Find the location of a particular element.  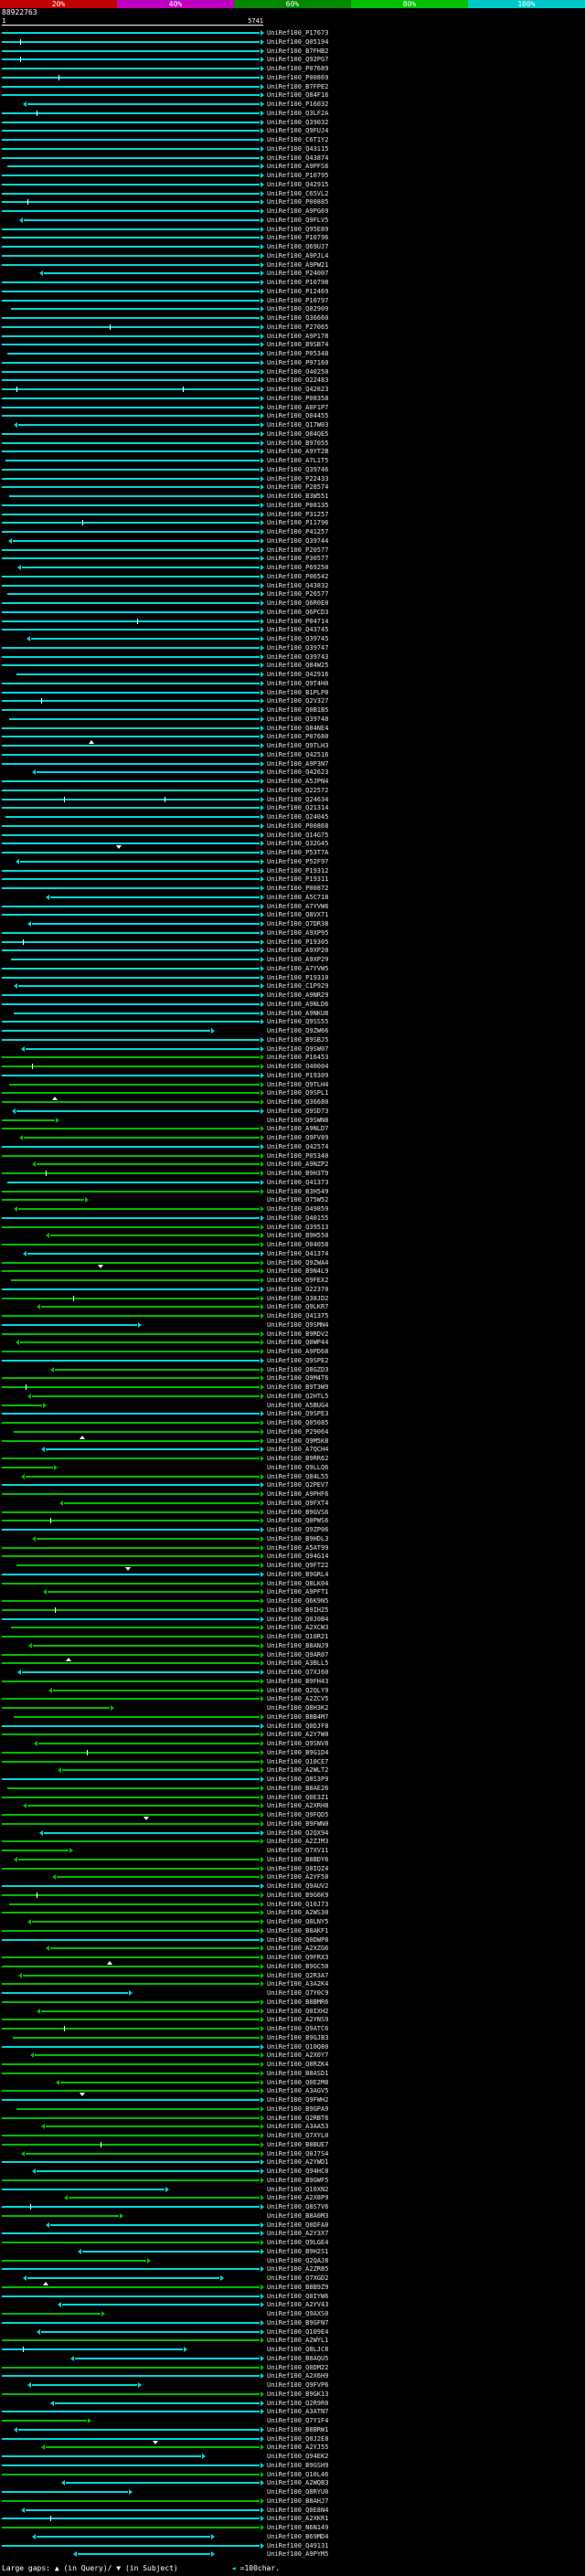

hit-label: UniRef100_Q10XN2 is located at coordinates (298, 2189).